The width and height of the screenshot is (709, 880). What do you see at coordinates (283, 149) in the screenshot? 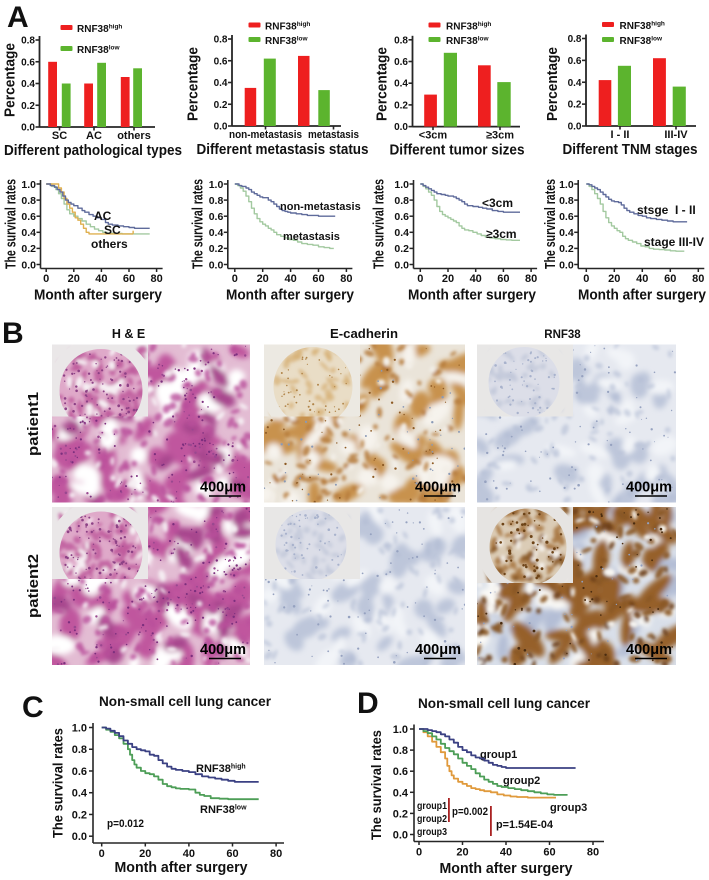
I see `svg-text: Different metastasis status` at bounding box center [283, 149].